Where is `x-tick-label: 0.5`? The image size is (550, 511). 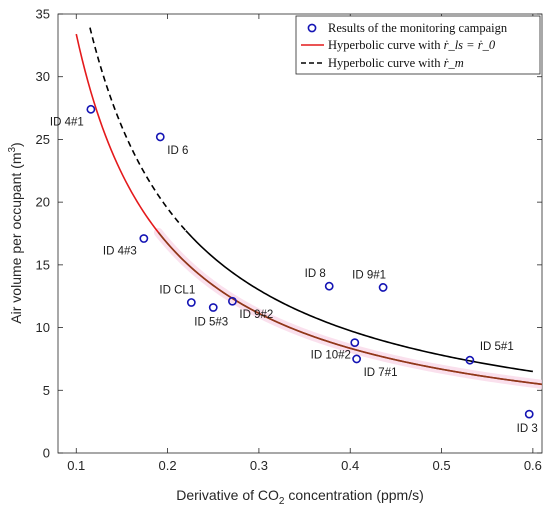
x-tick-label: 0.5 is located at coordinates (442, 465).